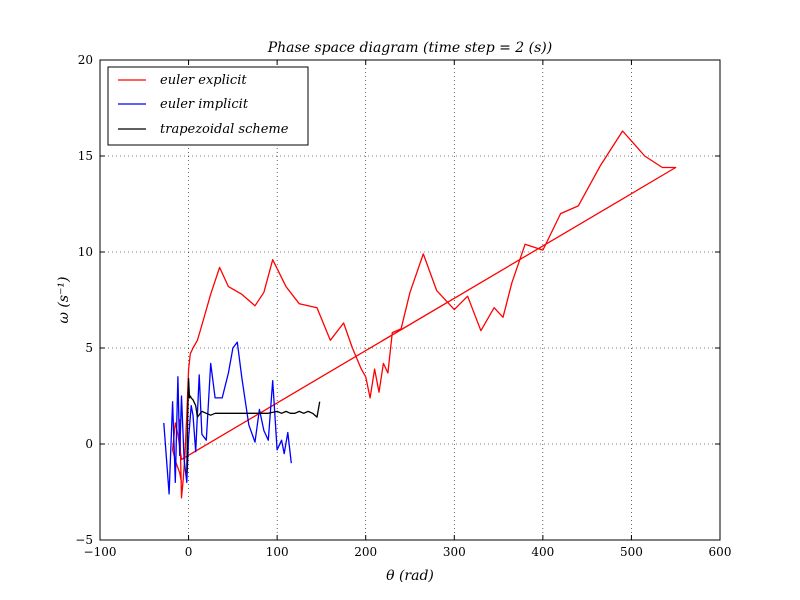  Describe the element at coordinates (365, 552) in the screenshot. I see `x-tick-label: 200` at that location.